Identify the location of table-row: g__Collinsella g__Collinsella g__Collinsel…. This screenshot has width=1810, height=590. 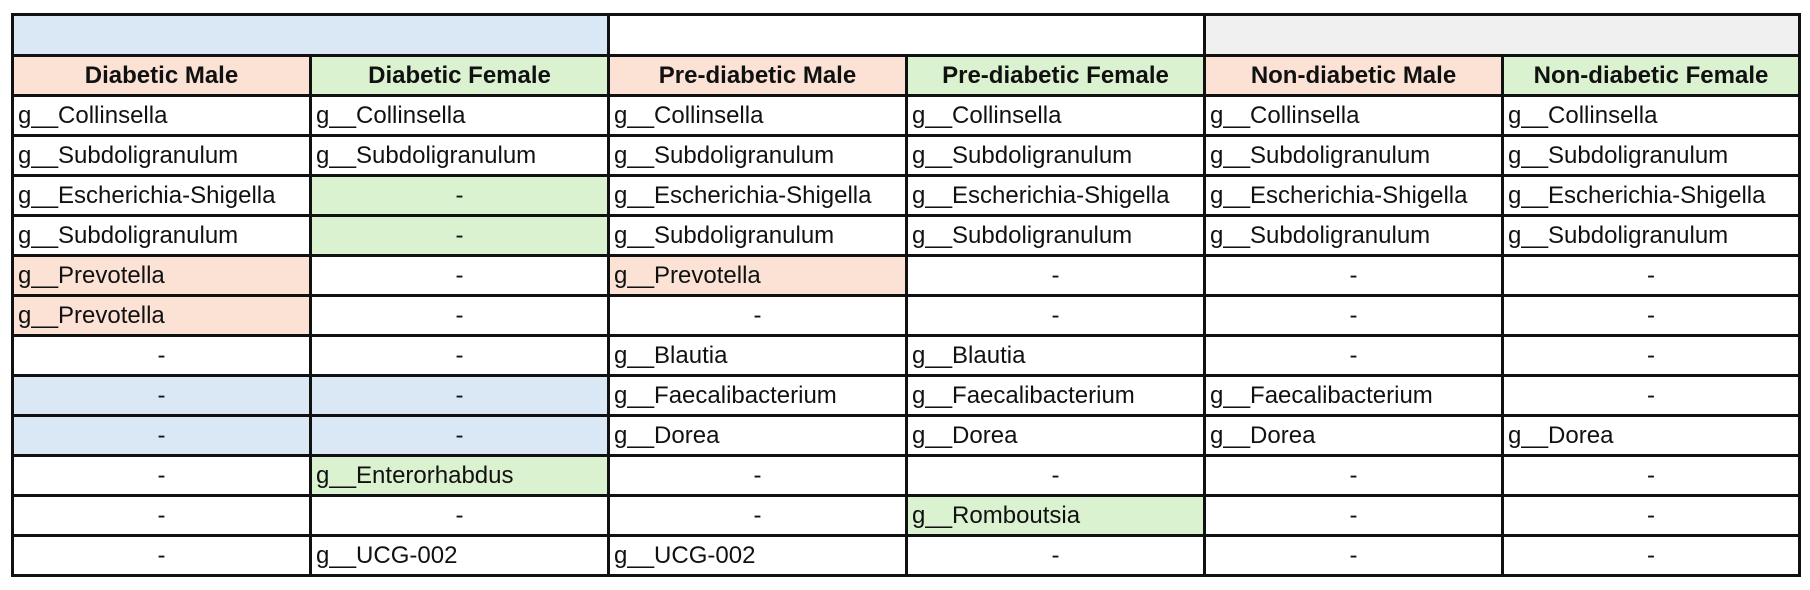
(906, 115).